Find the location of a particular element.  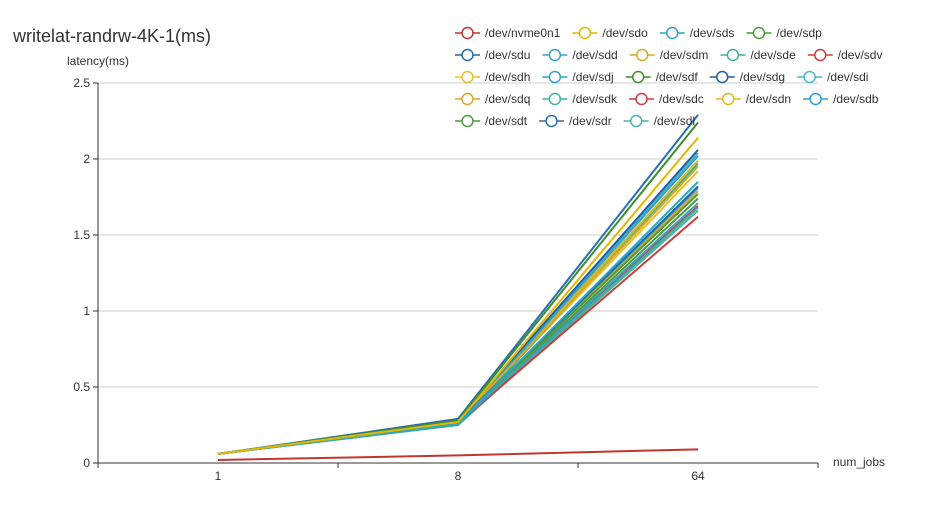

legend-item: /dev/sdm is located at coordinates (669, 55).